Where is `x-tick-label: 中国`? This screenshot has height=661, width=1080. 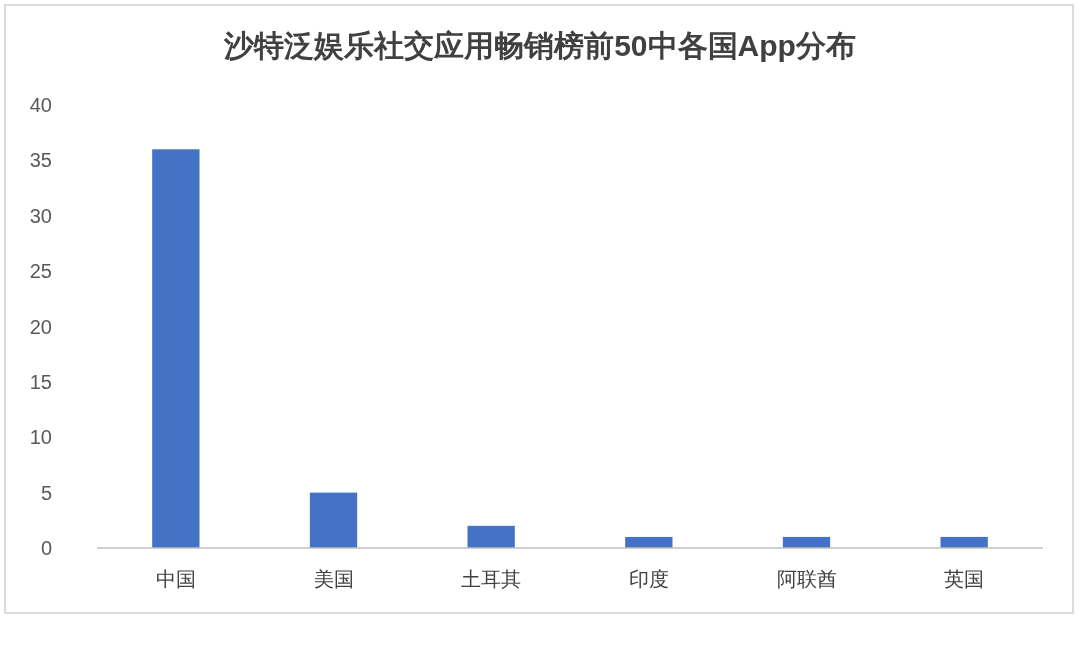 x-tick-label: 中国 is located at coordinates (175, 579).